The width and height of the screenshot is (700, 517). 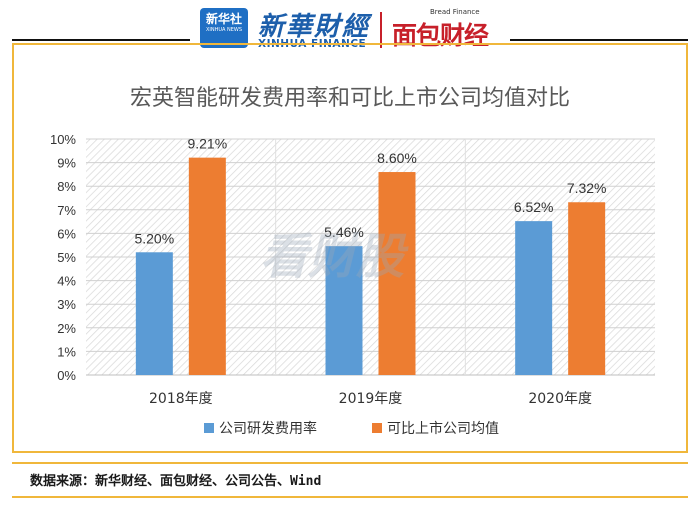 I want to click on xinhua-badge-title: 新华社, so click(x=223, y=19).